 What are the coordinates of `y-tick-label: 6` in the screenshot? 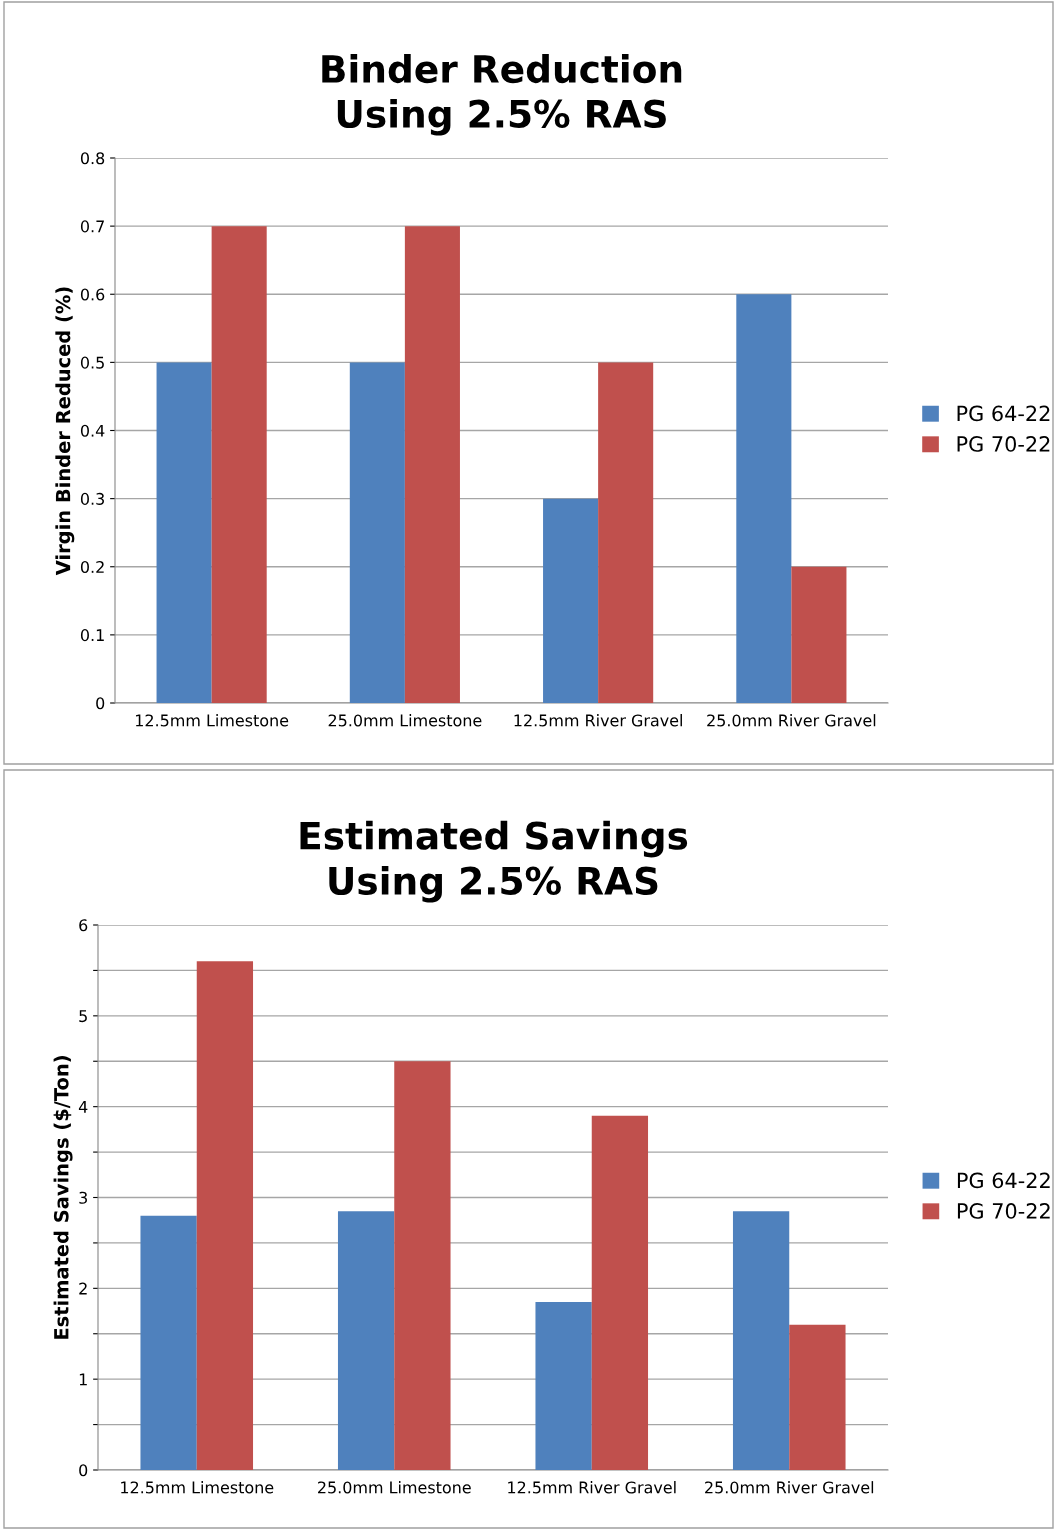 It's located at (83, 925).